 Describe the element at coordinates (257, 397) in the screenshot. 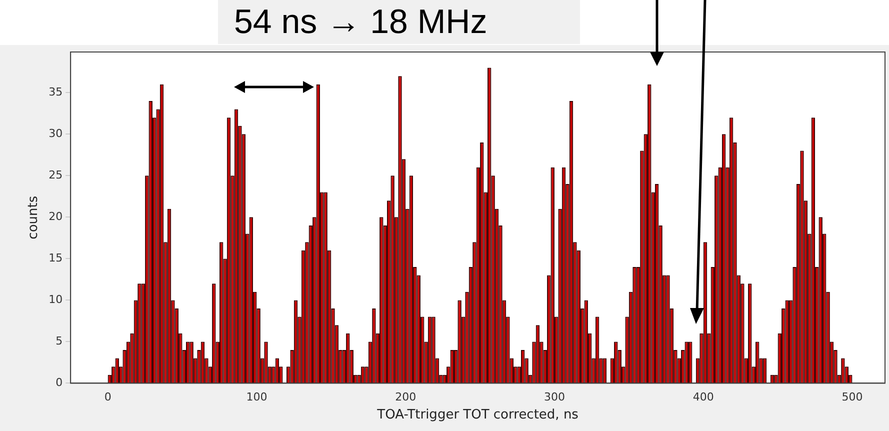

I see `x-tick-label: 100` at that location.